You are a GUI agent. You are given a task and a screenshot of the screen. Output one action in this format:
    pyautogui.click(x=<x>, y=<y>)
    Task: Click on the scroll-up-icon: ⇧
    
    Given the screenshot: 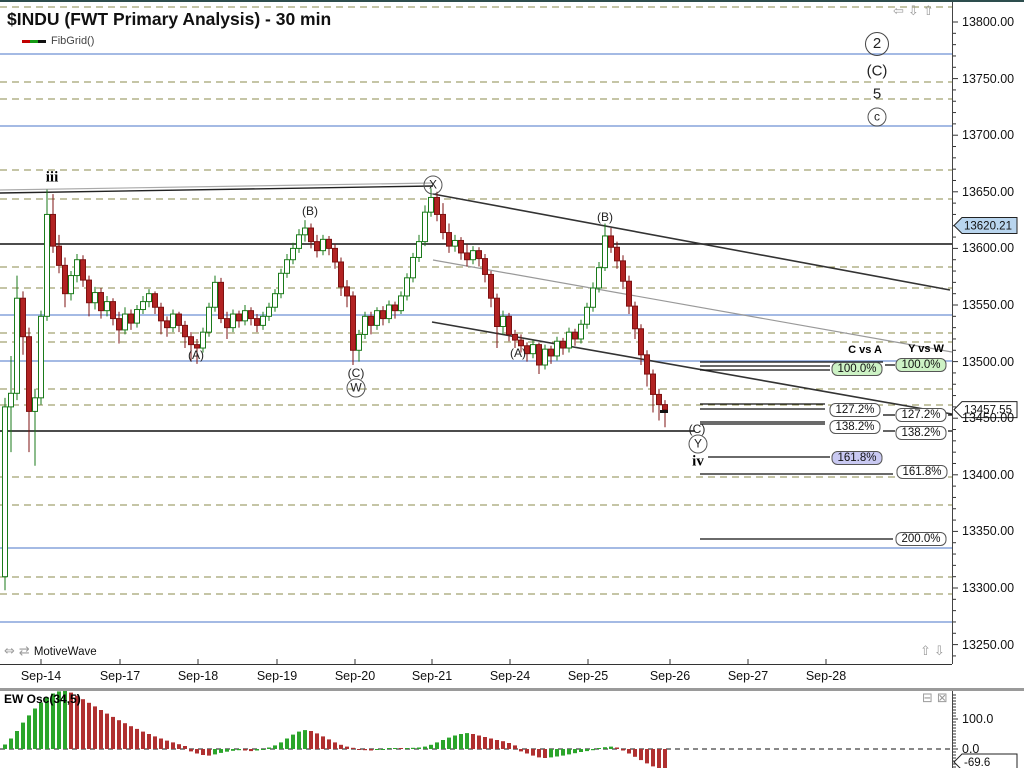 What is the action you would take?
    pyautogui.click(x=925, y=651)
    